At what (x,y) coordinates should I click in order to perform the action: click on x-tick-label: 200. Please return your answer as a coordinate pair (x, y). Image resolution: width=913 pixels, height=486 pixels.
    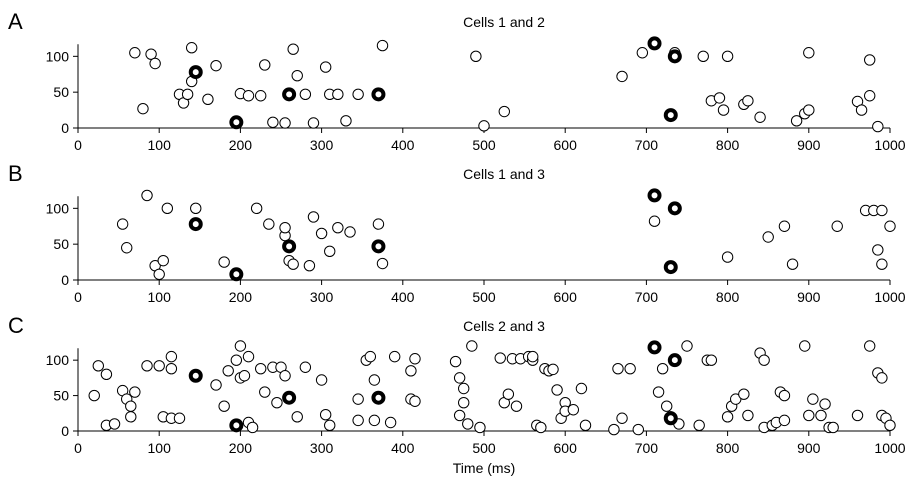
    Looking at the image, I should click on (241, 297).